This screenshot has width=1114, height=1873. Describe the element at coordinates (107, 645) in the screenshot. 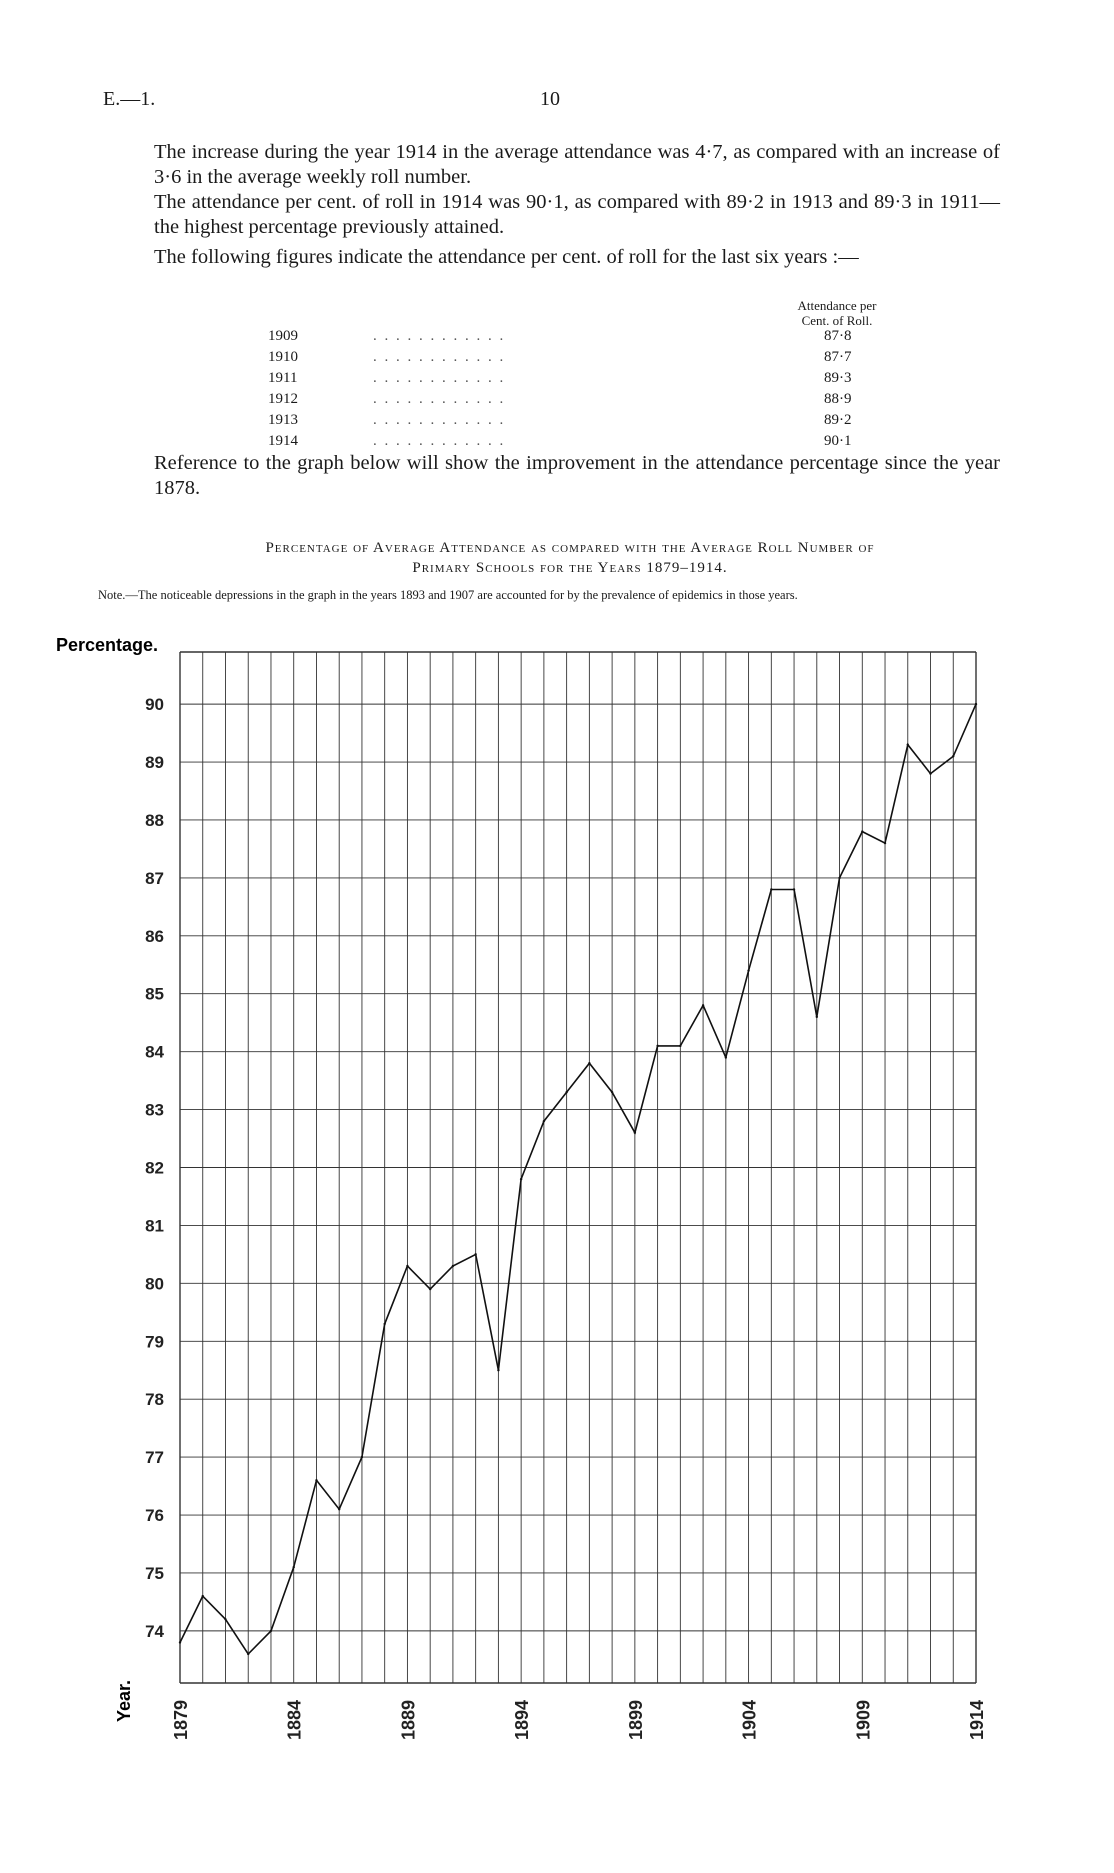

I see `y-axis-label: Percentage.` at that location.